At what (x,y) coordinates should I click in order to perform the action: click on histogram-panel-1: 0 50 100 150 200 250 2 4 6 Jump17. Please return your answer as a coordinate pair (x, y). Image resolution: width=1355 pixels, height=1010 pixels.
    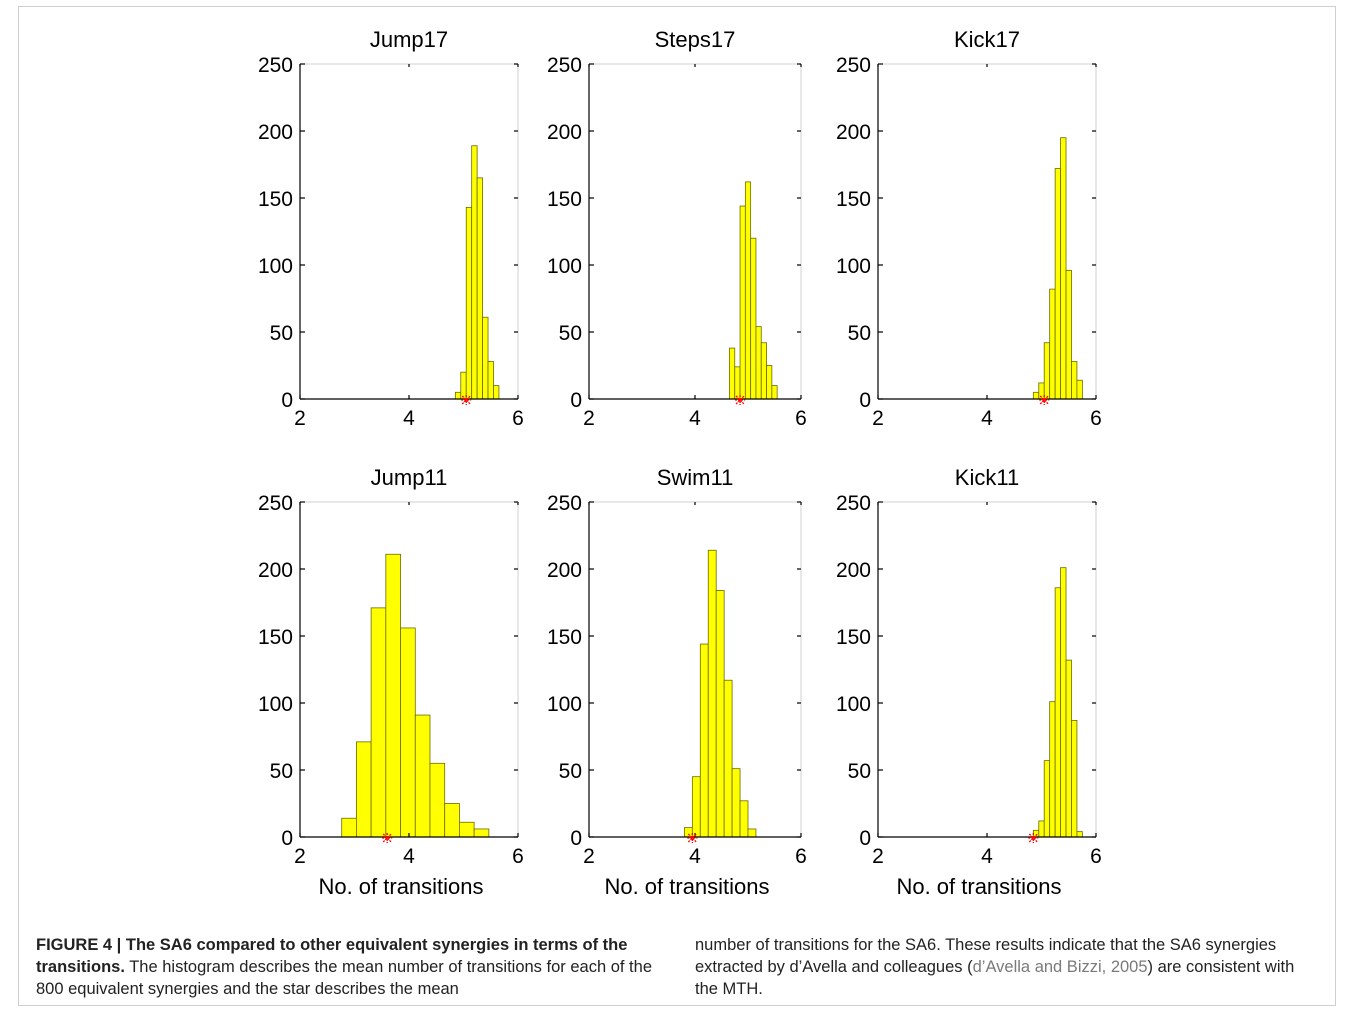
    Looking at the image, I should click on (391, 228).